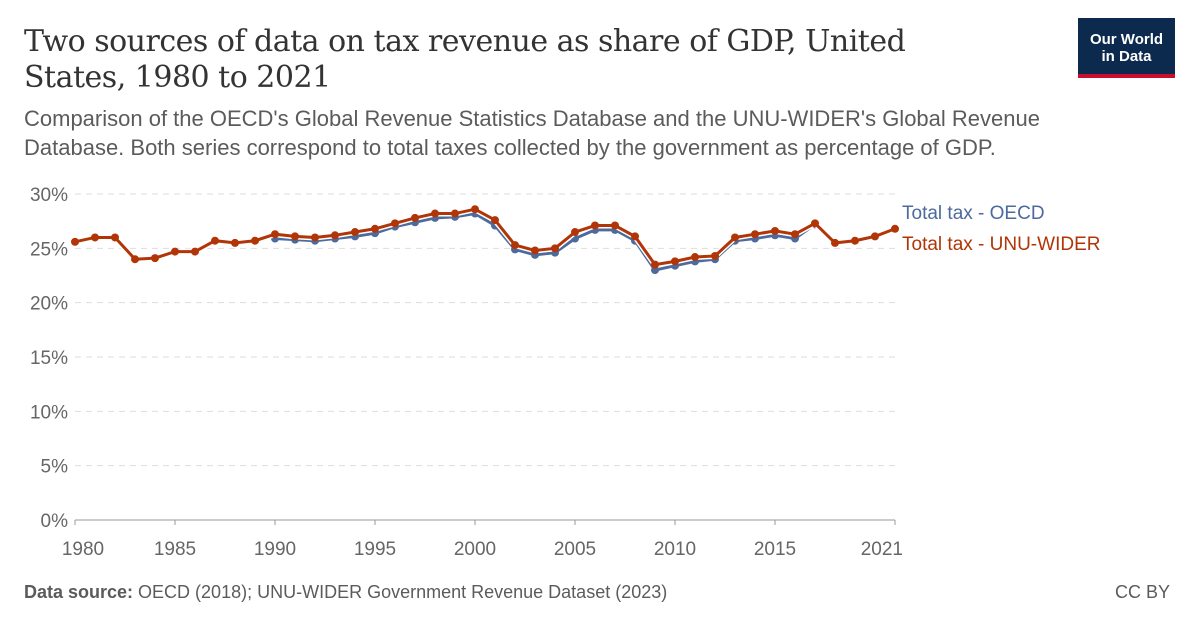 This screenshot has width=1200, height=627. What do you see at coordinates (1126, 56) in the screenshot?
I see `logo-line-2: in Data` at bounding box center [1126, 56].